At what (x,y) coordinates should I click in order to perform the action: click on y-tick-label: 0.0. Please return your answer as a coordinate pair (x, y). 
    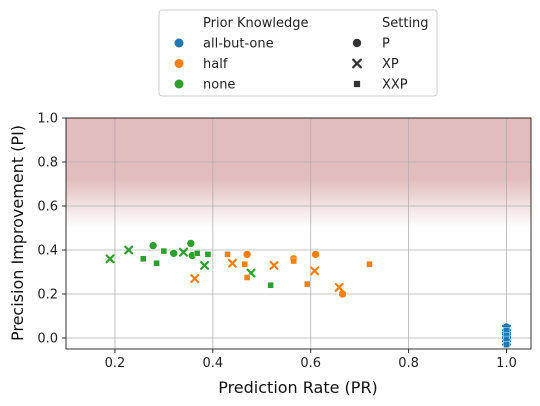
    Looking at the image, I should click on (47, 339).